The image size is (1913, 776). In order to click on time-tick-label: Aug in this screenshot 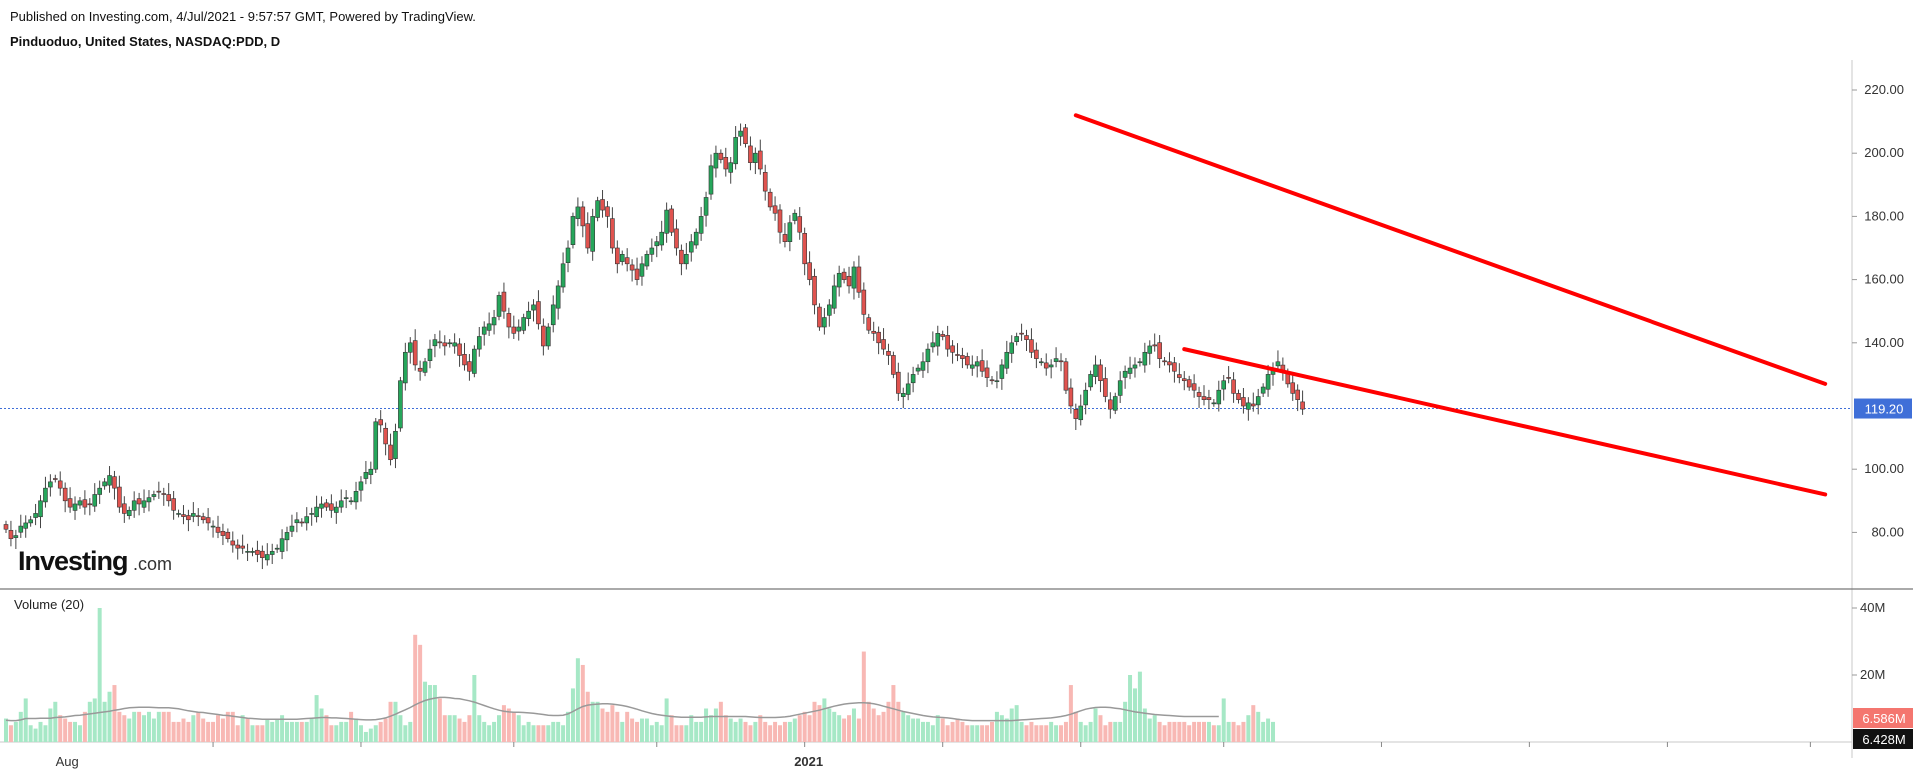, I will do `click(67, 761)`.